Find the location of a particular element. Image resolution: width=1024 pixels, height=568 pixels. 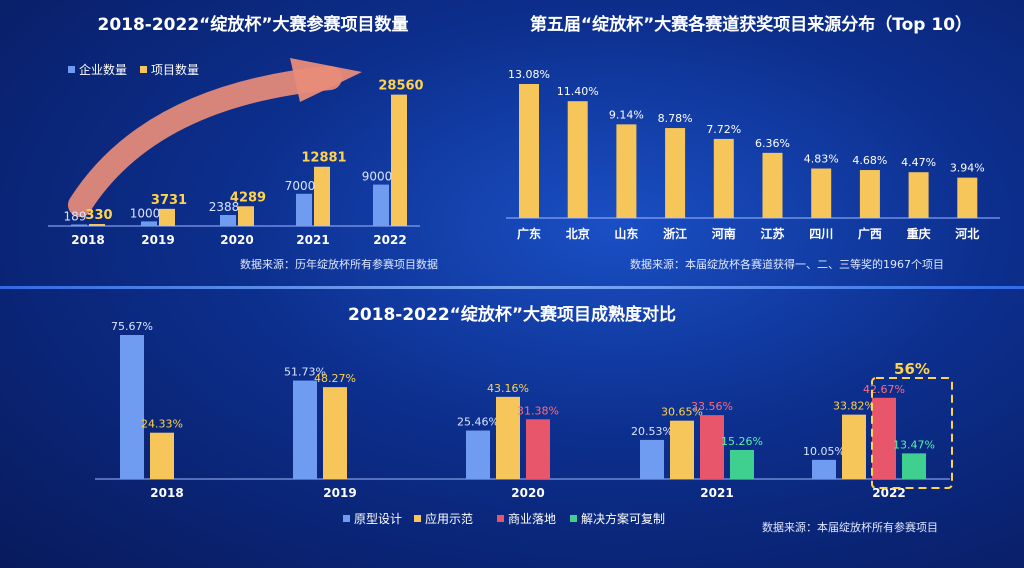

label-region: 8.78% is located at coordinates (675, 118).